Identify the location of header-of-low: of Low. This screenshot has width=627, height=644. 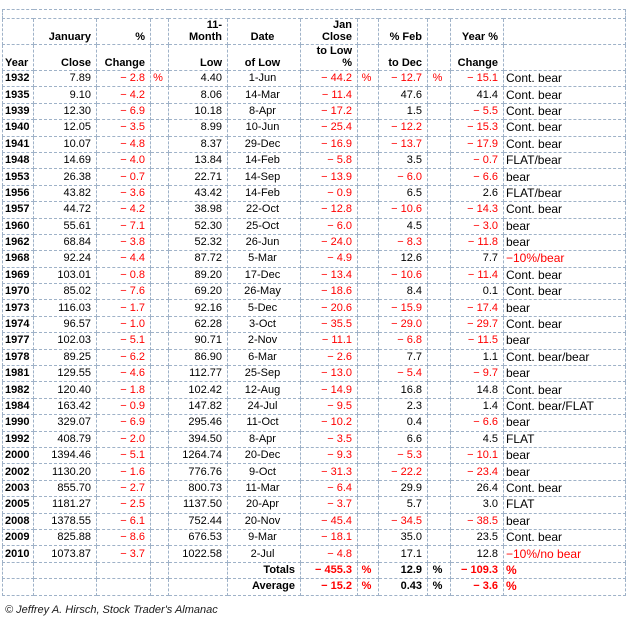
(264, 57).